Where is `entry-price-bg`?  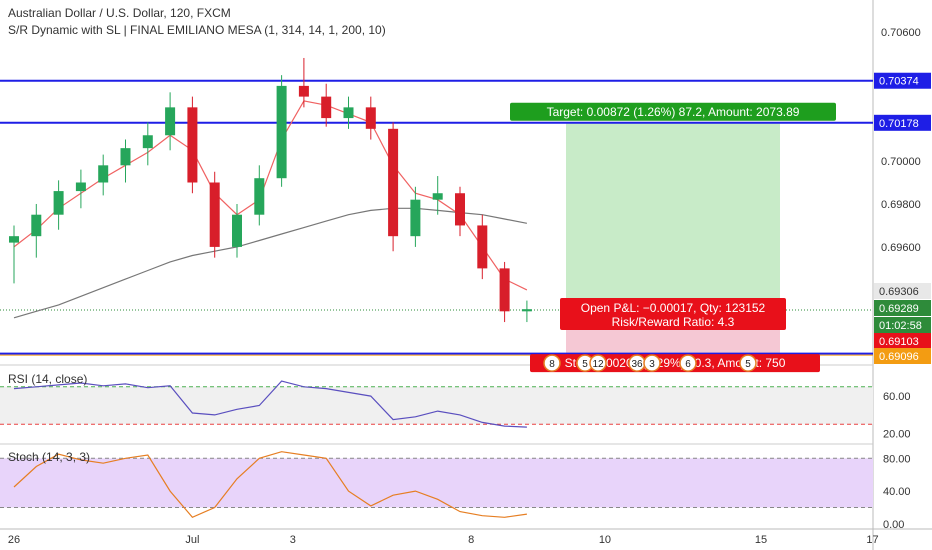 entry-price-bg is located at coordinates (902, 308).